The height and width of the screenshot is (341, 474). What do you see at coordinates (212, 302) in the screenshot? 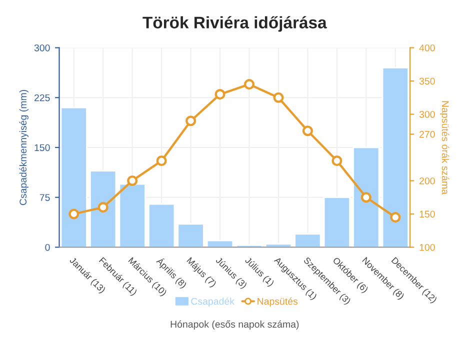
I see `legend-label: Csapadék` at bounding box center [212, 302].